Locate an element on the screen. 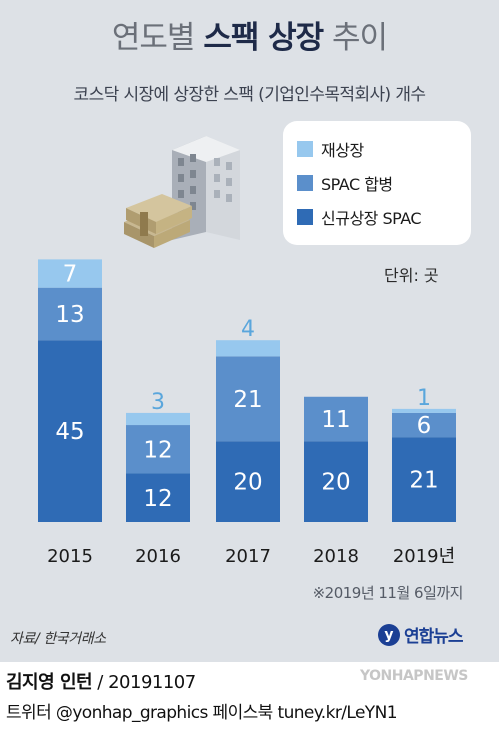 The image size is (499, 733). bar-new-listing-2015 is located at coordinates (70, 431).